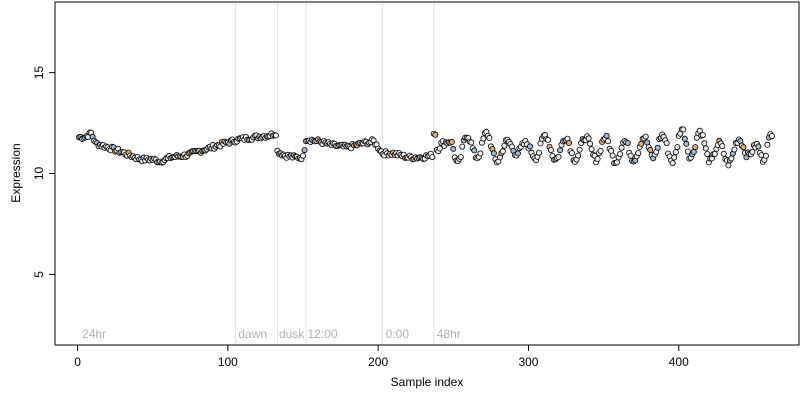  Describe the element at coordinates (16, 172) in the screenshot. I see `y-axis-label: Expression` at that location.